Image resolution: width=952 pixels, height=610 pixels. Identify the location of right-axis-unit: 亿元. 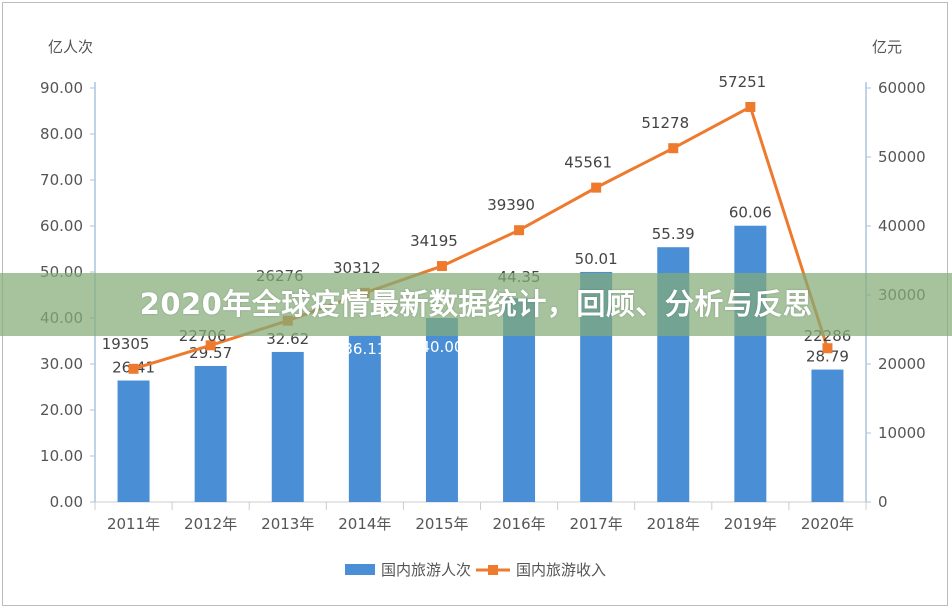
(887, 47).